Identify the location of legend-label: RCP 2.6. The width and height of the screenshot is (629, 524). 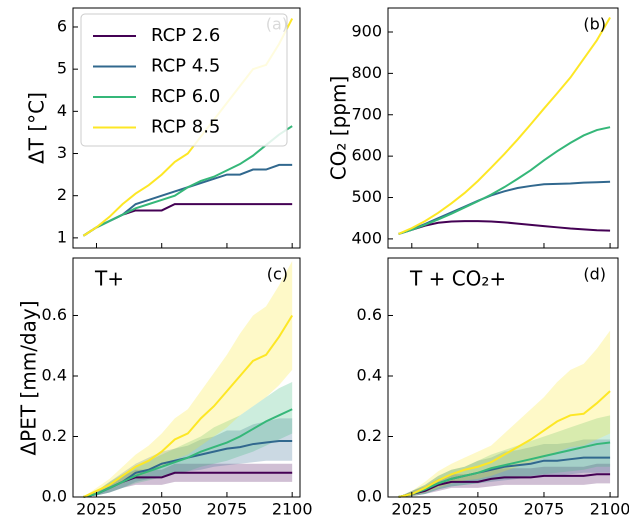
(185, 35).